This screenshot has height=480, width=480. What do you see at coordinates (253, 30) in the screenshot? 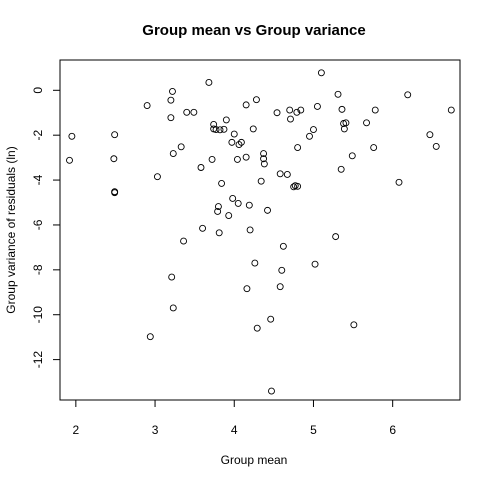
I see `chart-title: Group mean vs Group variance` at bounding box center [253, 30].